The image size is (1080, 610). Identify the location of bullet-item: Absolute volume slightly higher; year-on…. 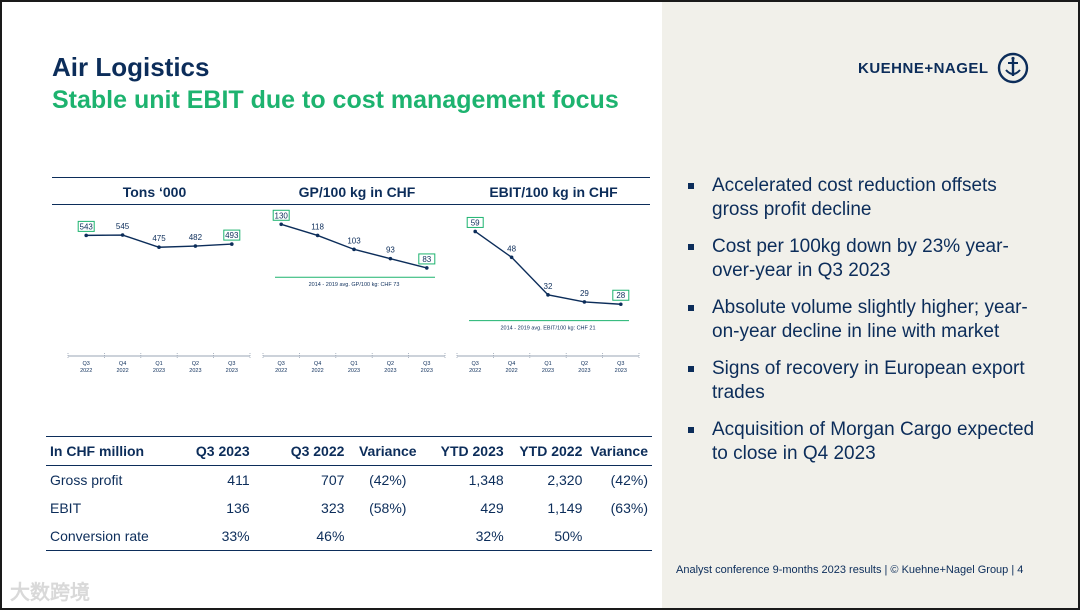
(866, 320).